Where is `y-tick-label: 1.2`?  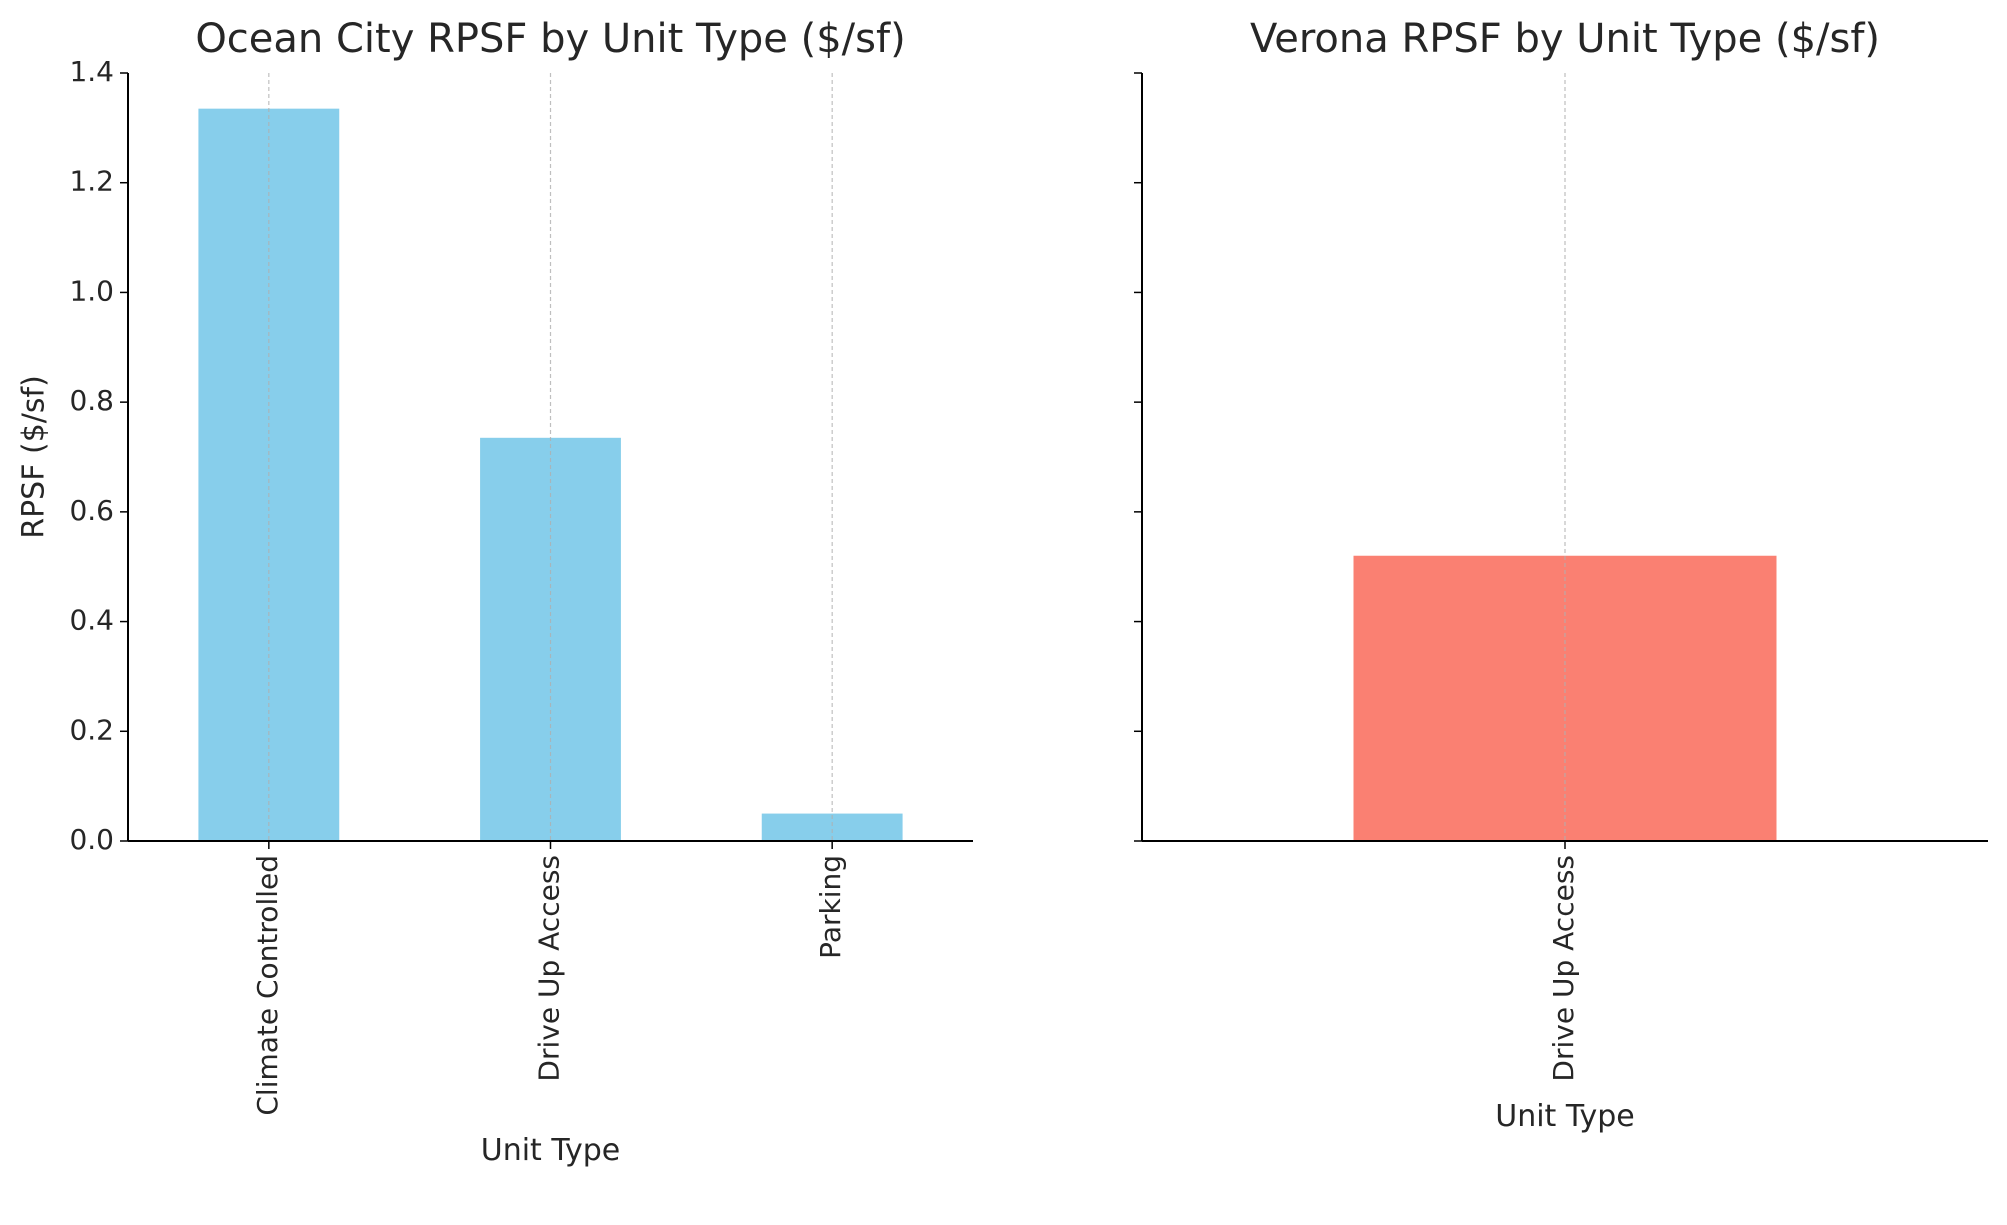 y-tick-label: 1.2 is located at coordinates (91, 181).